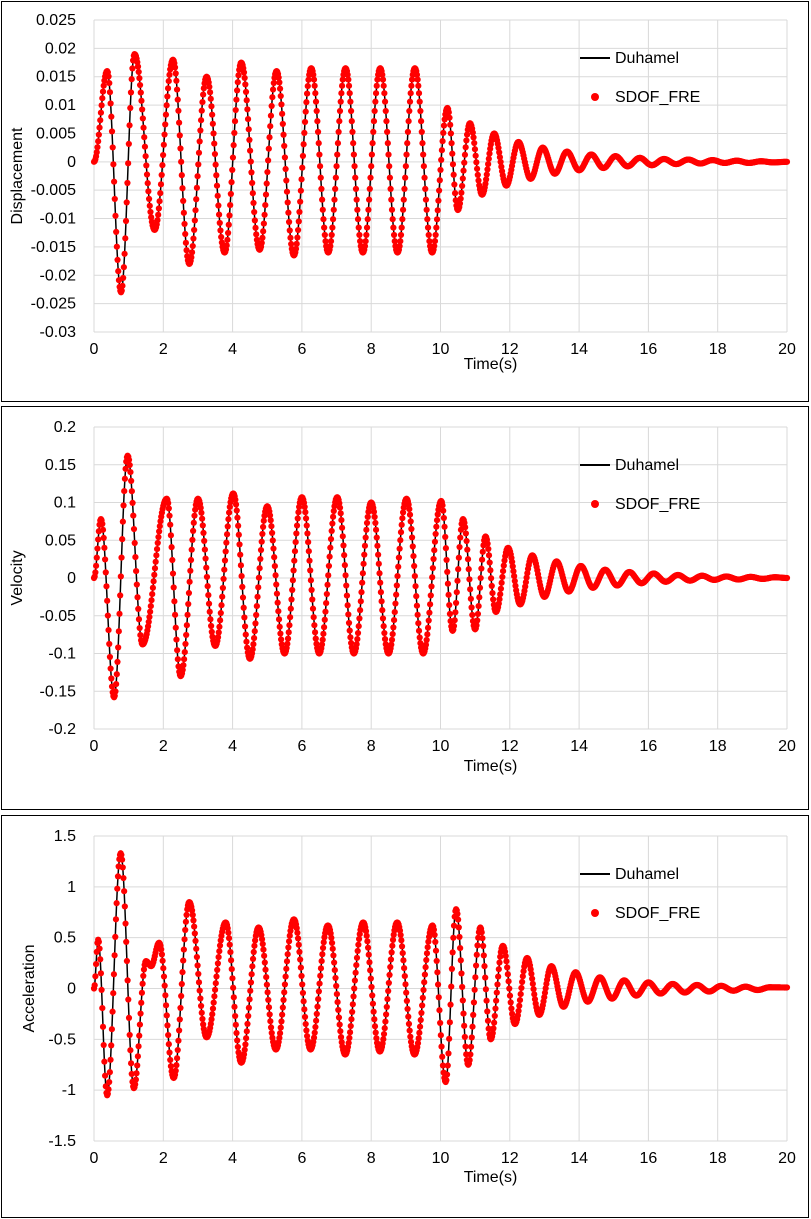 This screenshot has height=1219, width=811. I want to click on x-tick-label: 14, so click(579, 746).